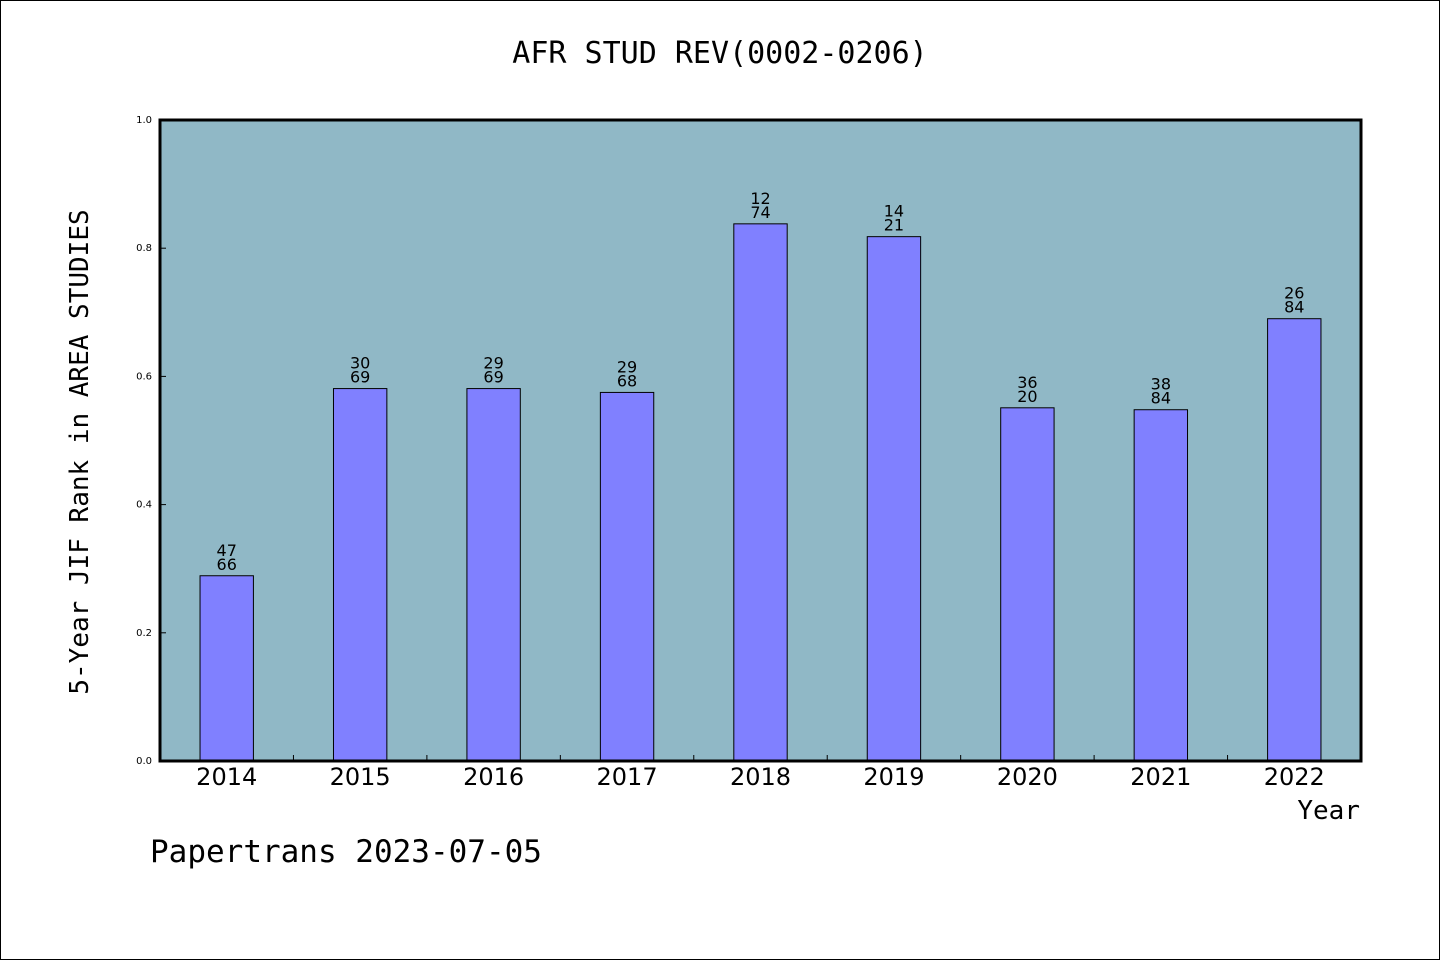  What do you see at coordinates (493, 377) in the screenshot?
I see `data-label-2016-bottom: 69` at bounding box center [493, 377].